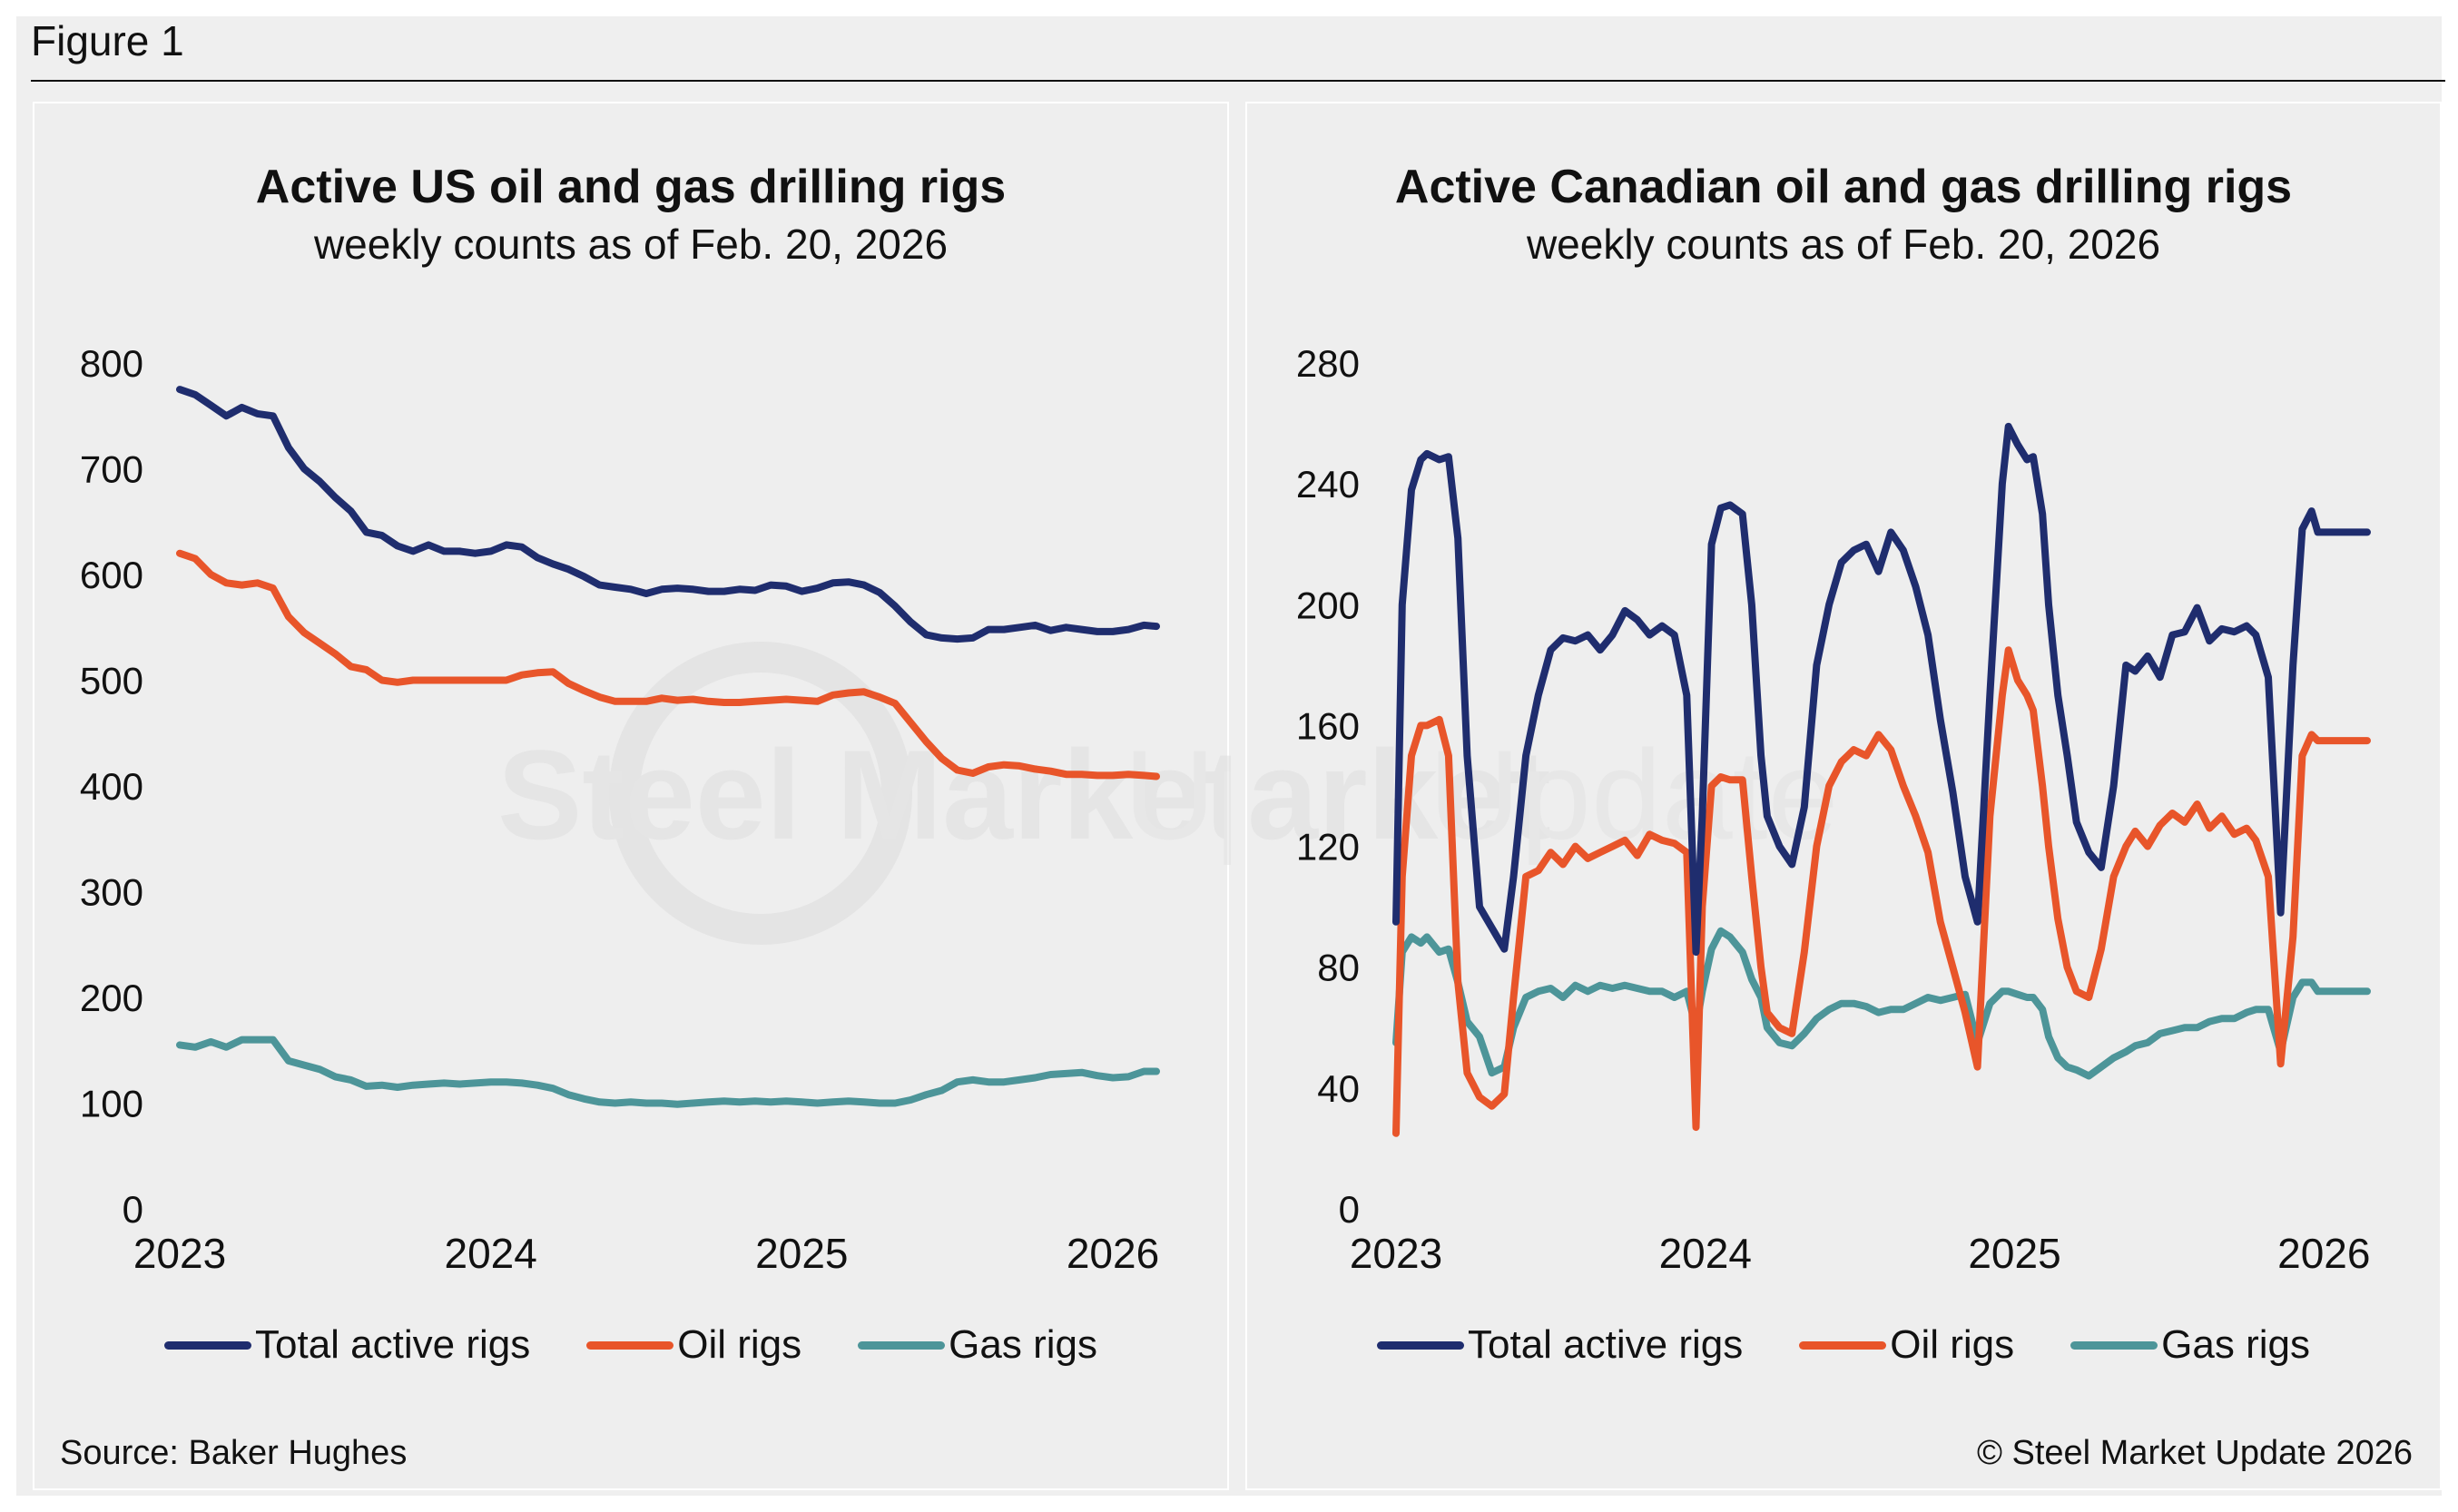  Describe the element at coordinates (631, 187) in the screenshot. I see `chart-title: Active US oil and gas drilling rigs` at that location.